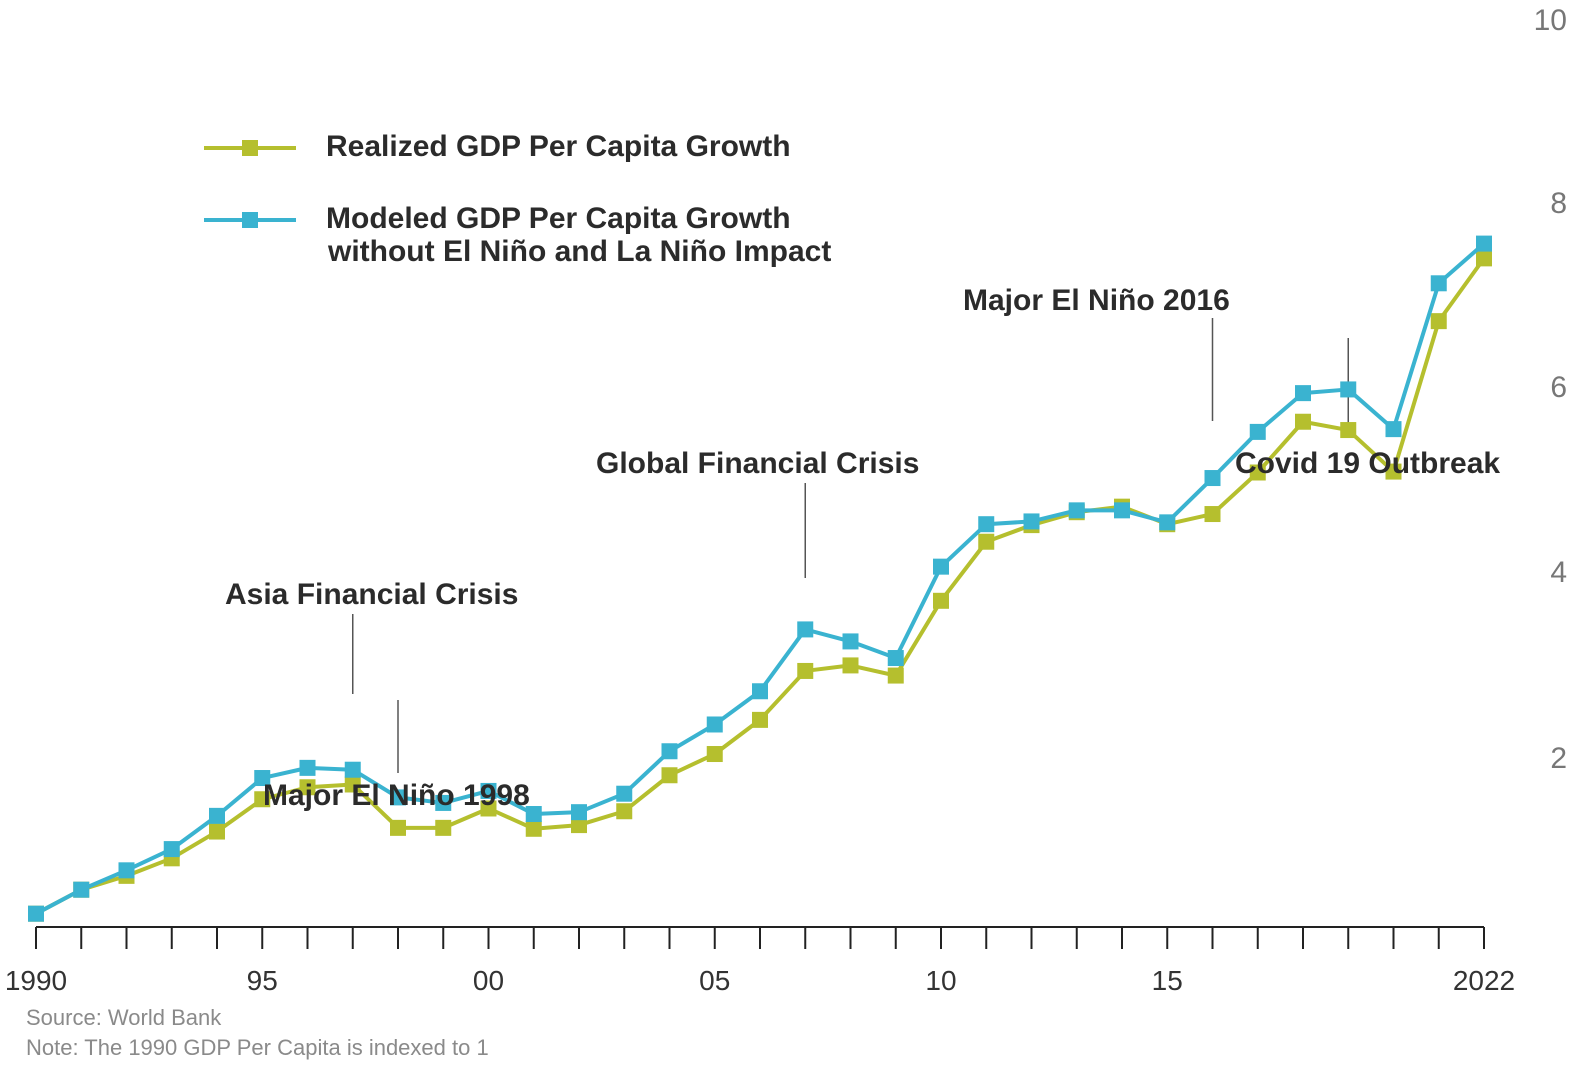 The height and width of the screenshot is (1081, 1587). Describe the element at coordinates (1558, 387) in the screenshot. I see `y-tick-label: 6` at that location.